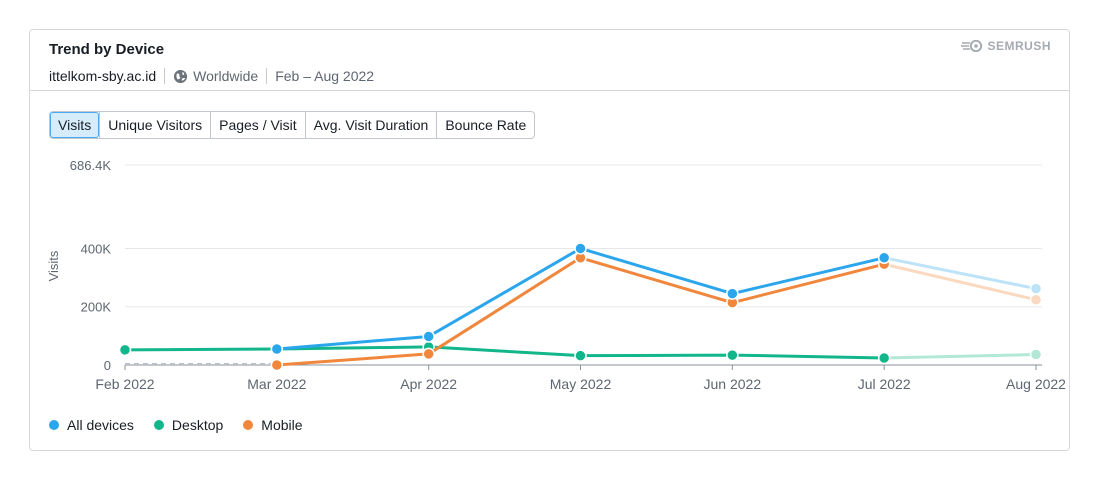 This screenshot has width=1100, height=481. I want to click on semrush-logo: SEMRUSH, so click(1006, 46).